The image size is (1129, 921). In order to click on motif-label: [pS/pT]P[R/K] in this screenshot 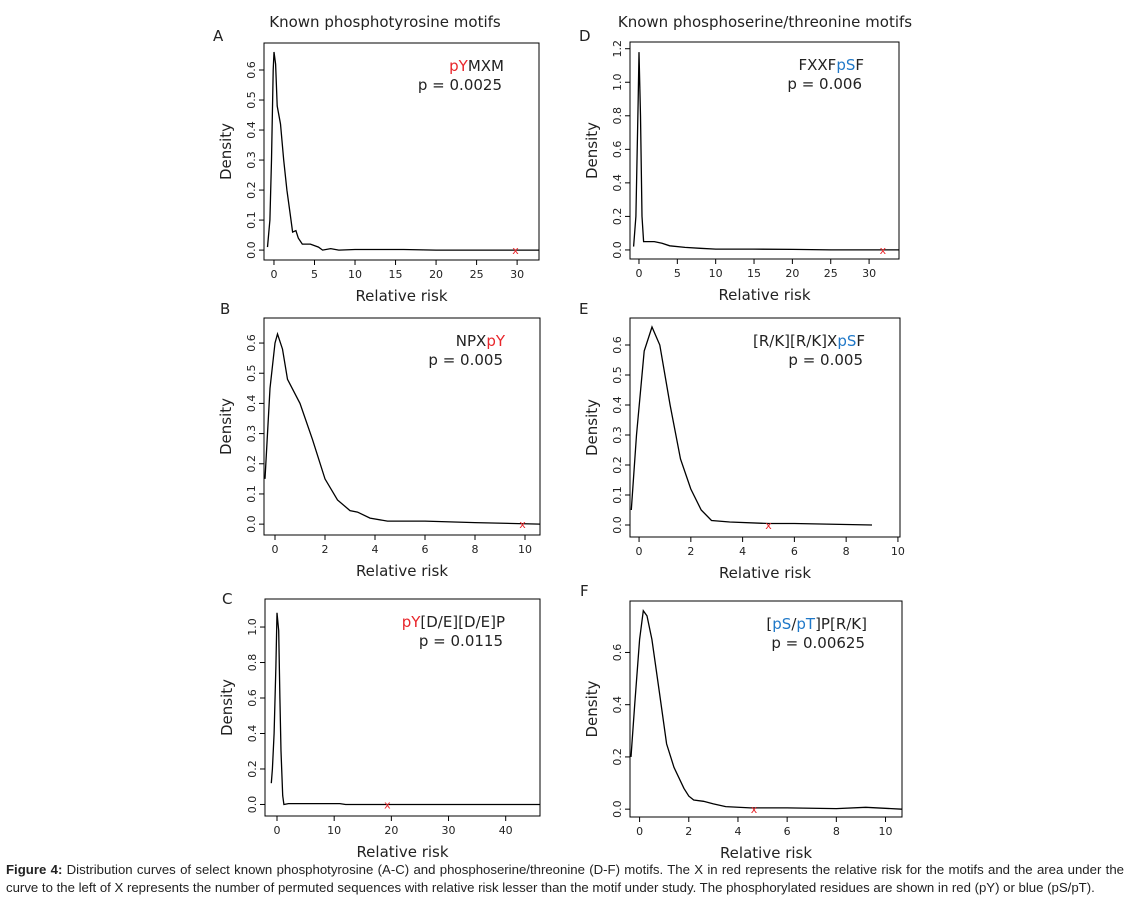, I will do `click(816, 624)`.